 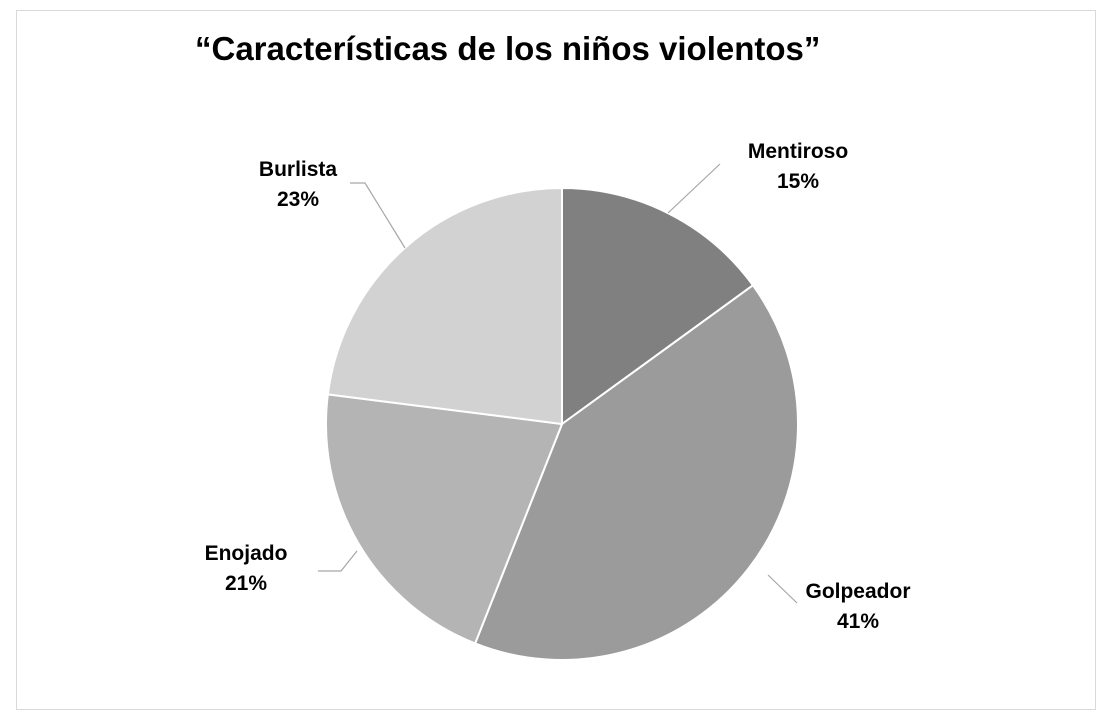 I want to click on slice-category-label: Enojado, so click(x=246, y=553).